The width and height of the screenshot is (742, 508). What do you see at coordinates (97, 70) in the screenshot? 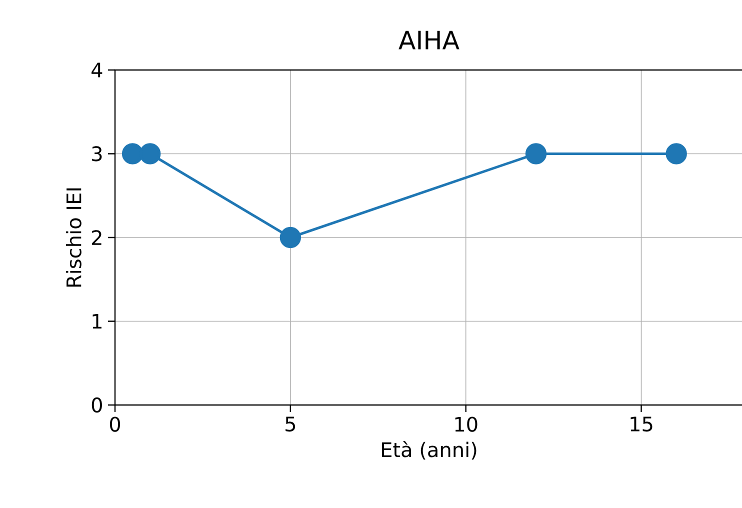
I see `y-tick-label: 4` at bounding box center [97, 70].